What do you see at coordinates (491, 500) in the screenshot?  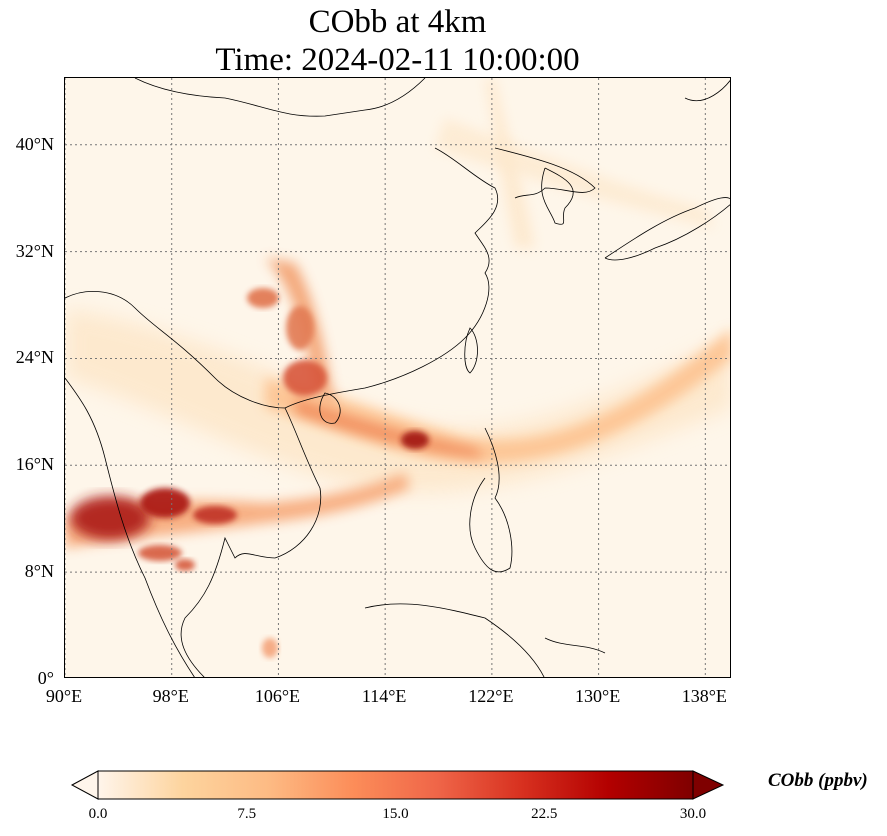 I see `coast-philippines` at bounding box center [491, 500].